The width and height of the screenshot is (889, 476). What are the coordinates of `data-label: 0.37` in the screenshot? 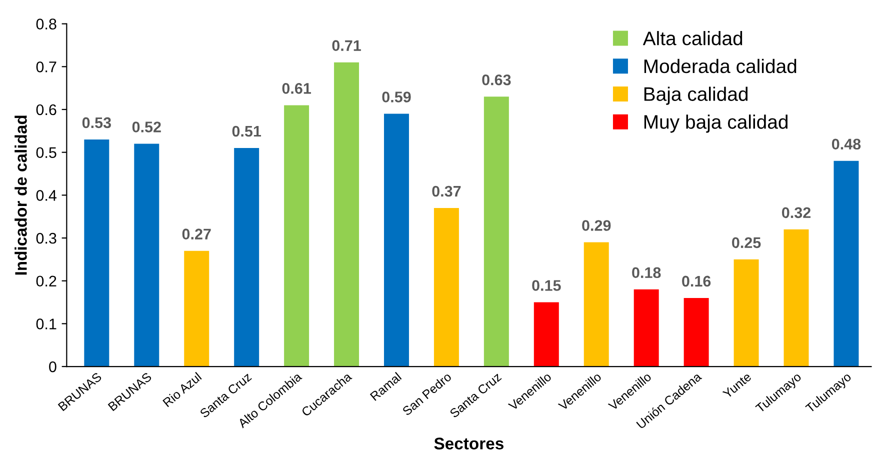 It's located at (446, 191).